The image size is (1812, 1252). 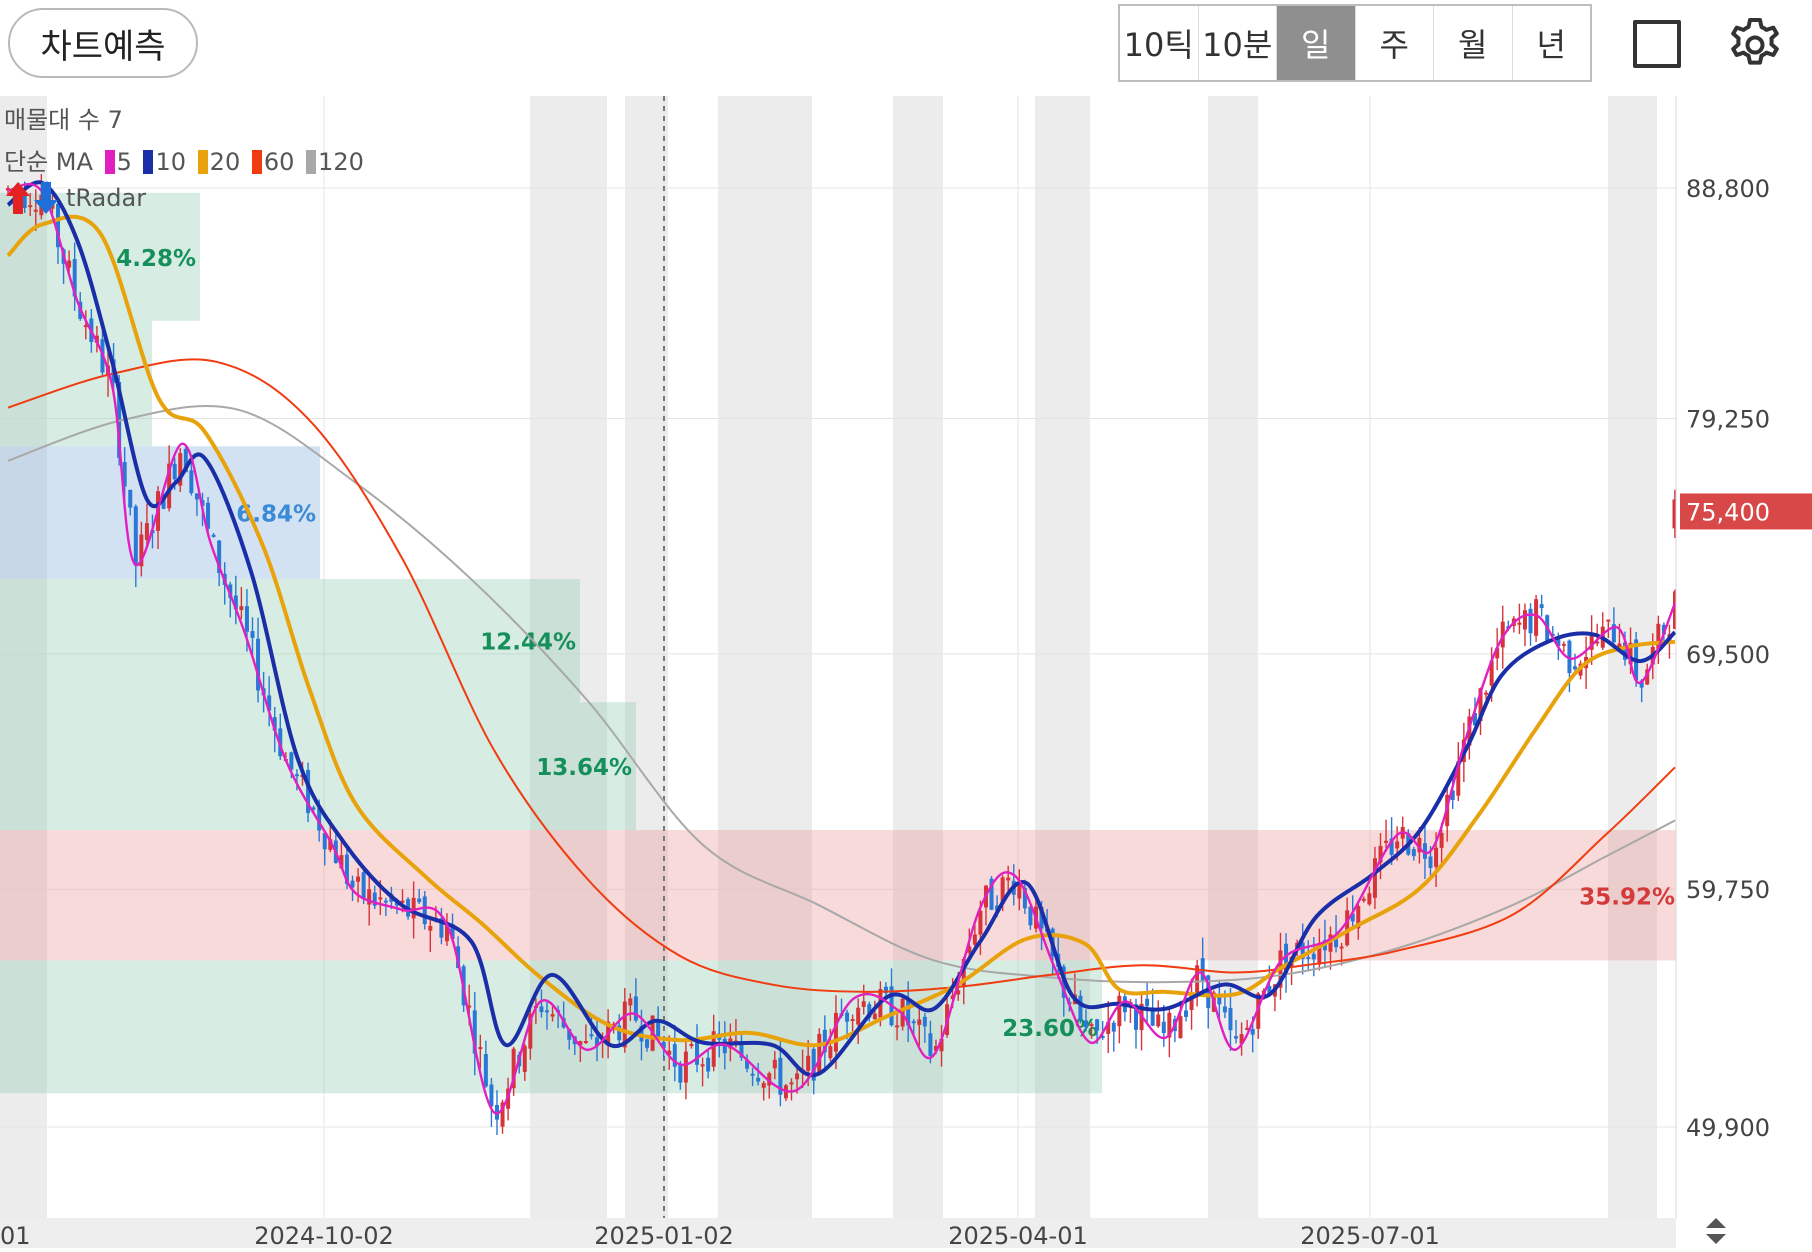 I want to click on ma60-swatch, so click(x=256, y=162).